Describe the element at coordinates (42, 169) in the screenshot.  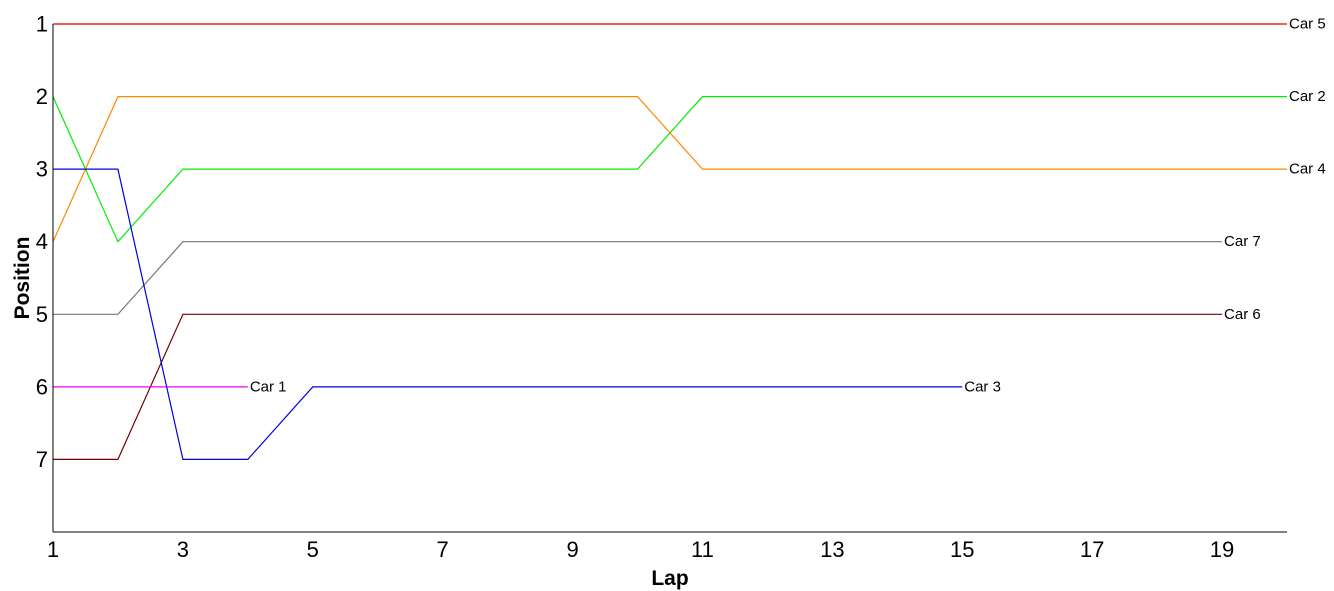
I see `y-tick-label: 3` at that location.